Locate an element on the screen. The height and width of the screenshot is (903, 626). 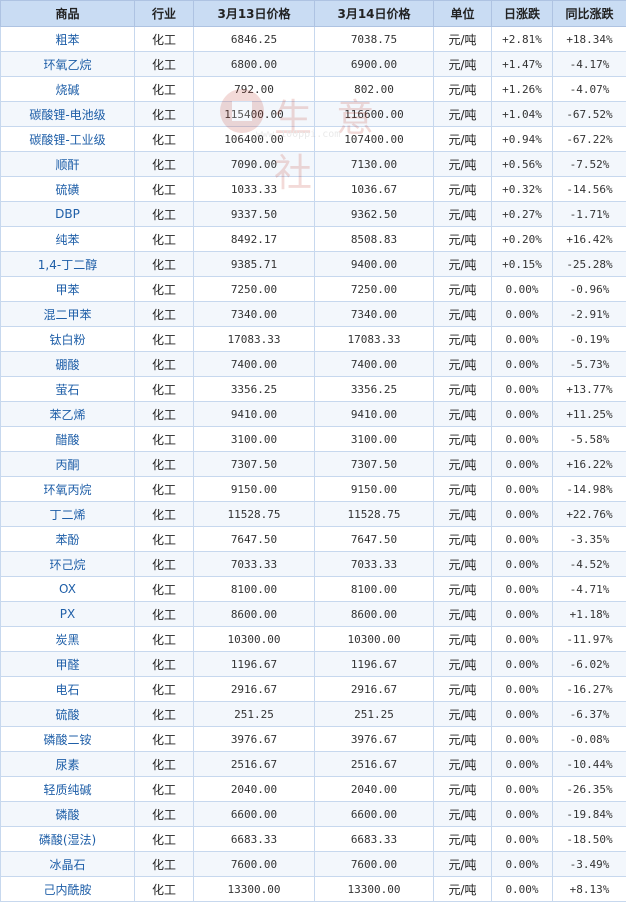
commodity-name: 环氧丙烷 is located at coordinates (67, 489).